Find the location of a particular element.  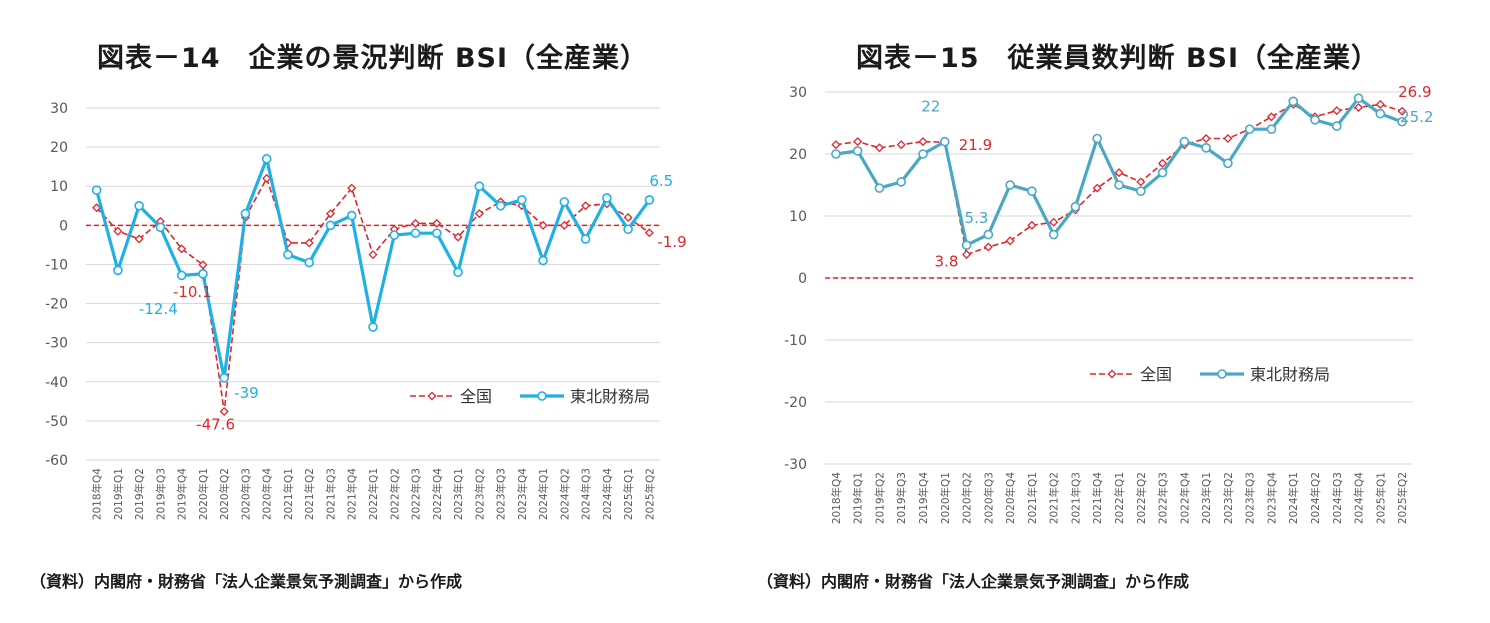

data-label: -1.9 is located at coordinates (671, 242).